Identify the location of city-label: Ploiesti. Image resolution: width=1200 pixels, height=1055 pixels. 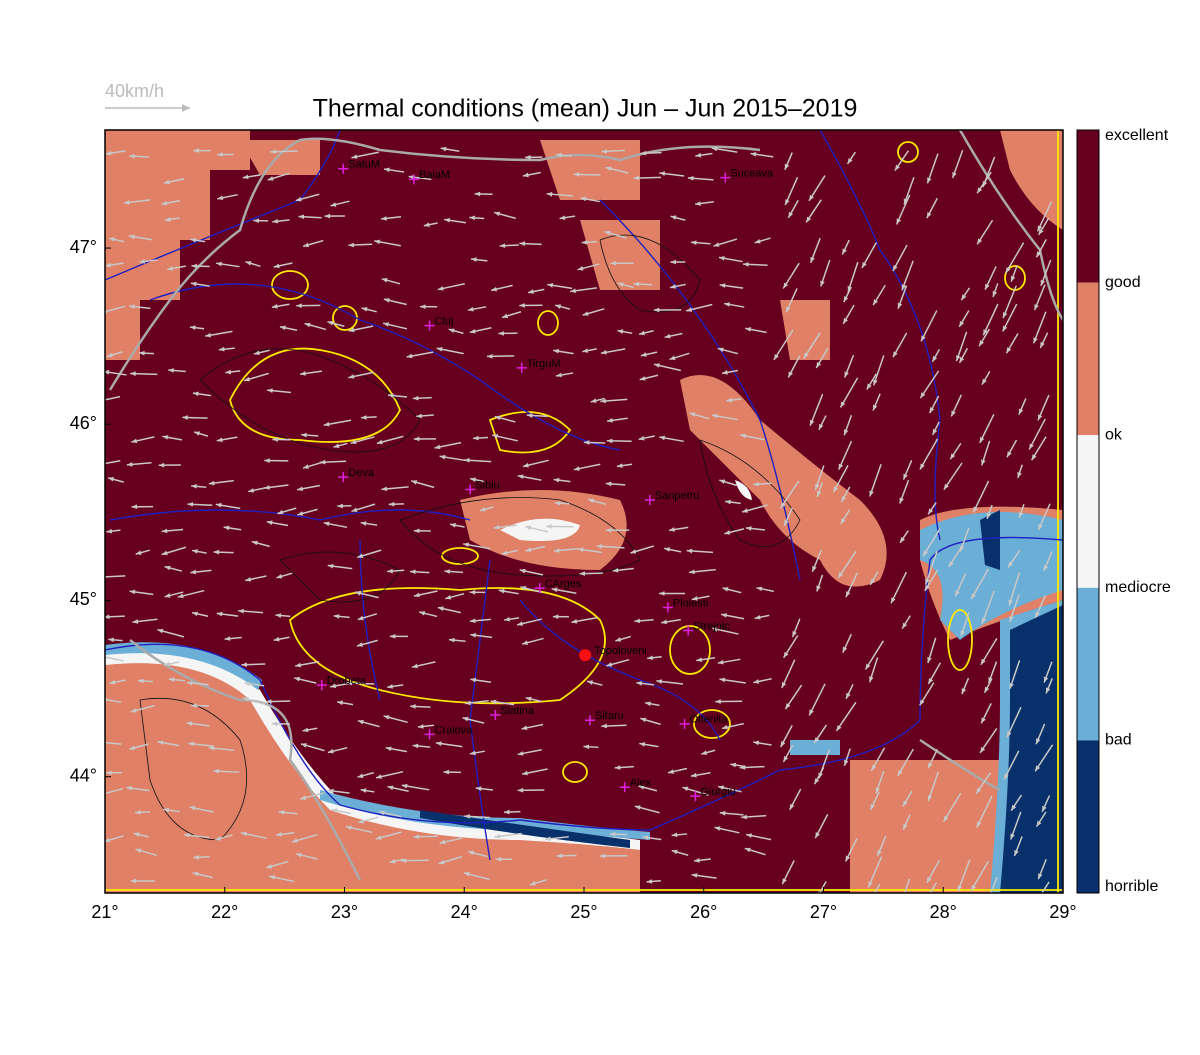
(690, 603).